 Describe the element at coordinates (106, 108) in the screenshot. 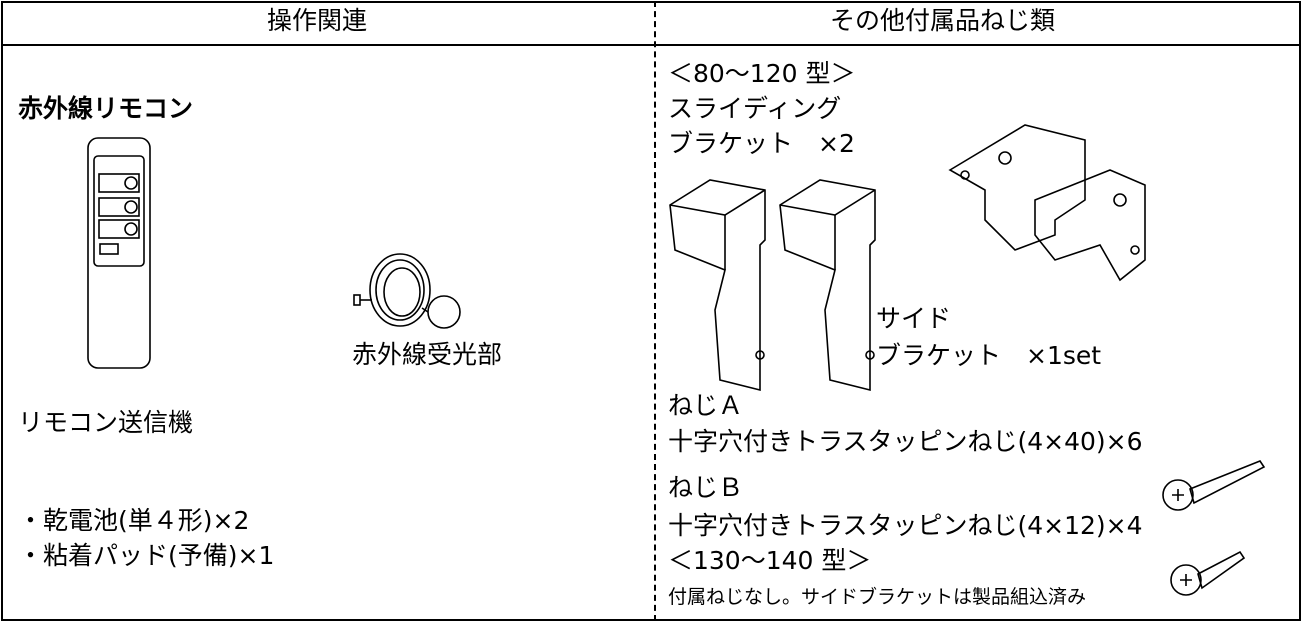

I see `remote-title: 赤外線リモコン` at that location.